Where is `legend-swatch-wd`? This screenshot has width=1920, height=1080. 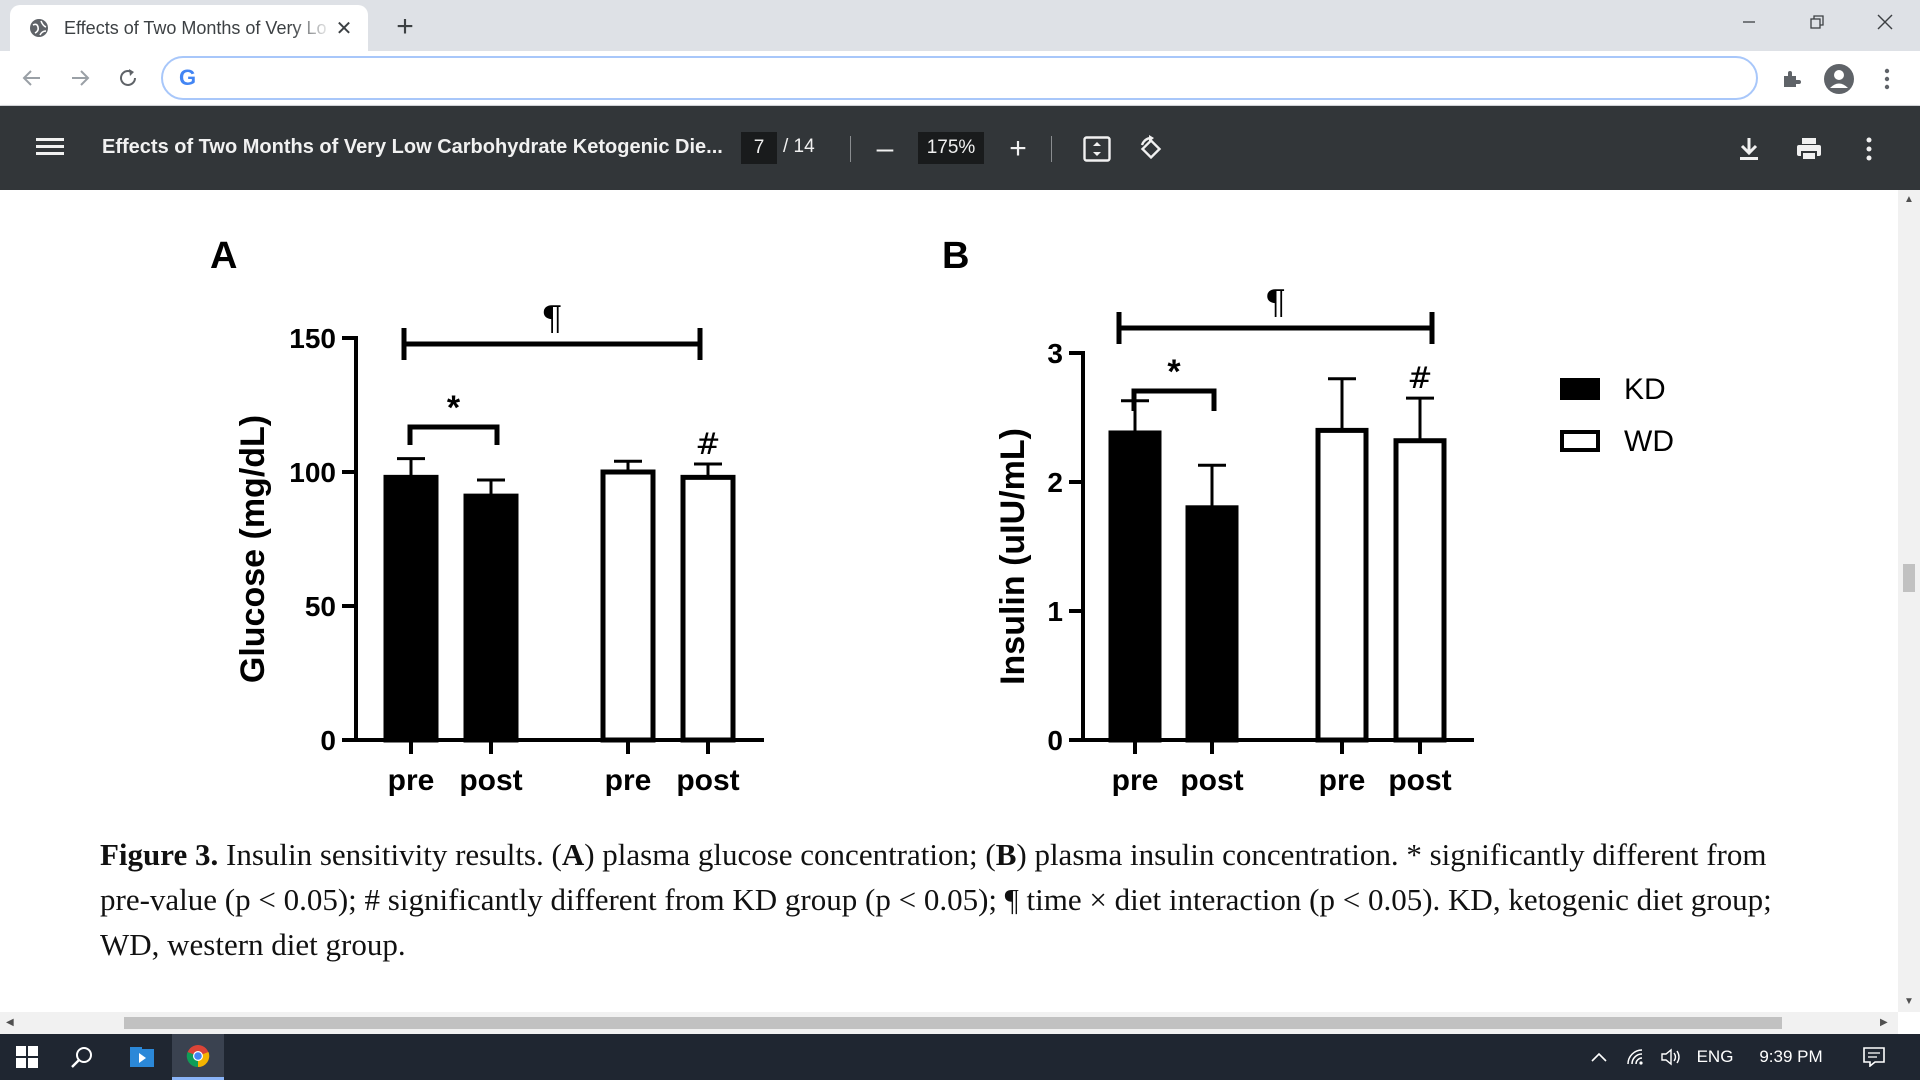
legend-swatch-wd is located at coordinates (1580, 441).